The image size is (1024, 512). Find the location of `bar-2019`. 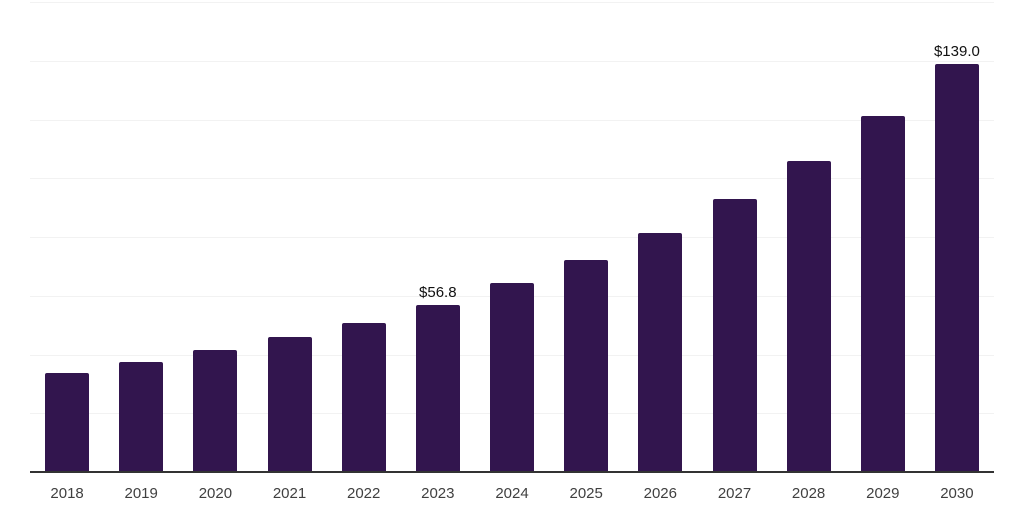

bar-2019 is located at coordinates (141, 416).